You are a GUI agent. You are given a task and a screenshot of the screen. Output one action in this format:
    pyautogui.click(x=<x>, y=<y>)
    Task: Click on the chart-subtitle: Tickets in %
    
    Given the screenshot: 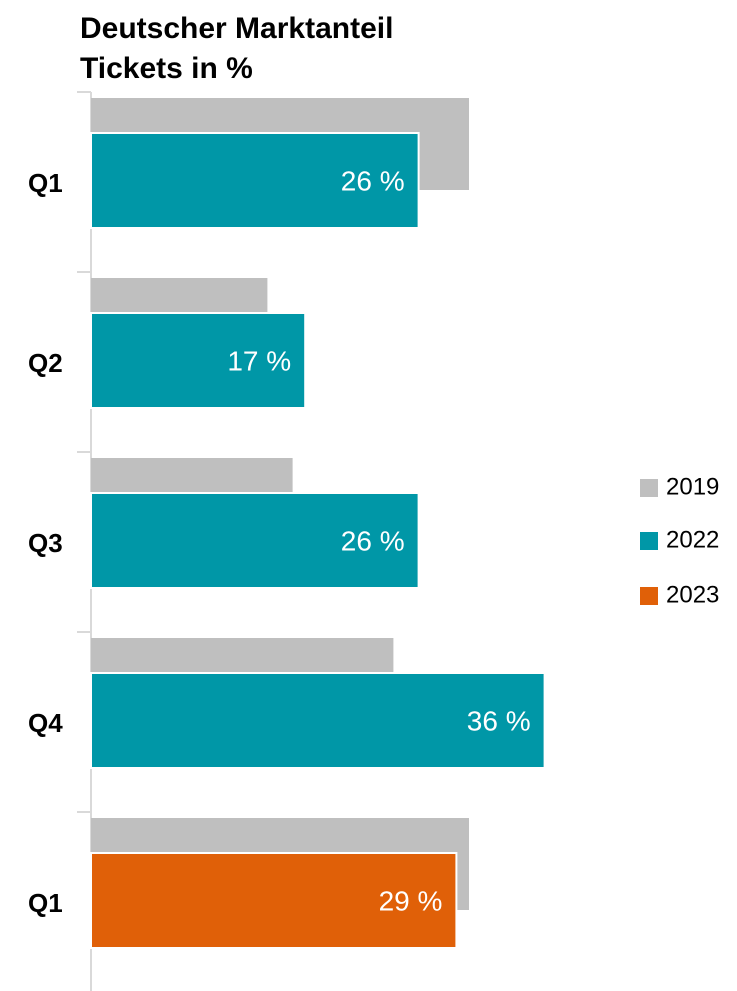 What is the action you would take?
    pyautogui.click(x=166, y=68)
    